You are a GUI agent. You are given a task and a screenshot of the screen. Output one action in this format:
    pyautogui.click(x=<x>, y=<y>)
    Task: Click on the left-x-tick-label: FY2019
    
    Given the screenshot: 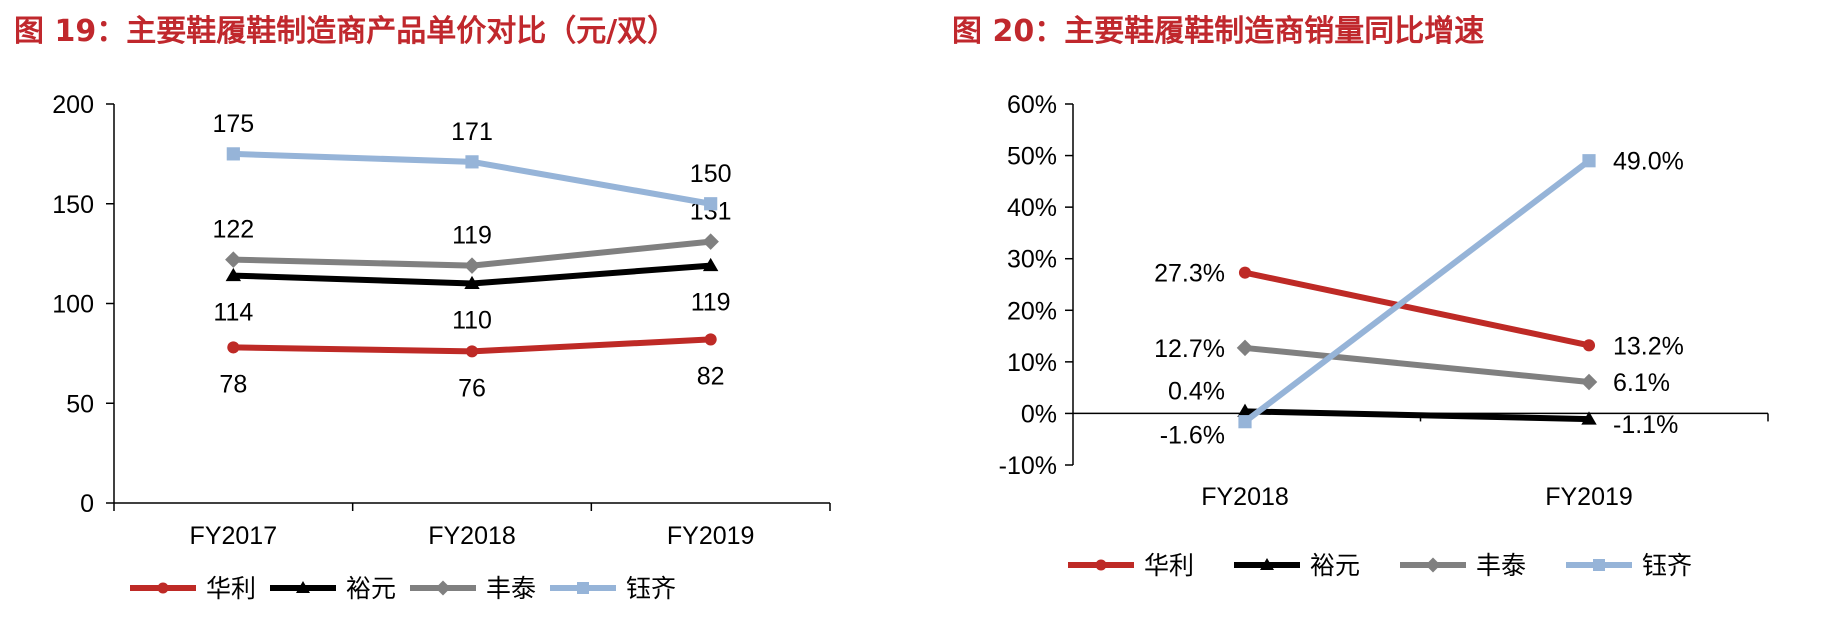 What is the action you would take?
    pyautogui.click(x=711, y=536)
    